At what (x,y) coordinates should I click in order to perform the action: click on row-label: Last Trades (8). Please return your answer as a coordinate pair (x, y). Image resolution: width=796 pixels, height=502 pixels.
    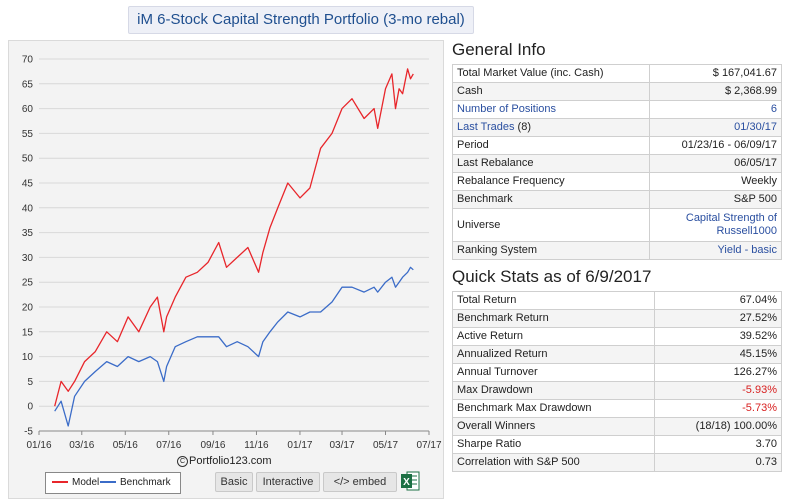
    Looking at the image, I should click on (551, 127).